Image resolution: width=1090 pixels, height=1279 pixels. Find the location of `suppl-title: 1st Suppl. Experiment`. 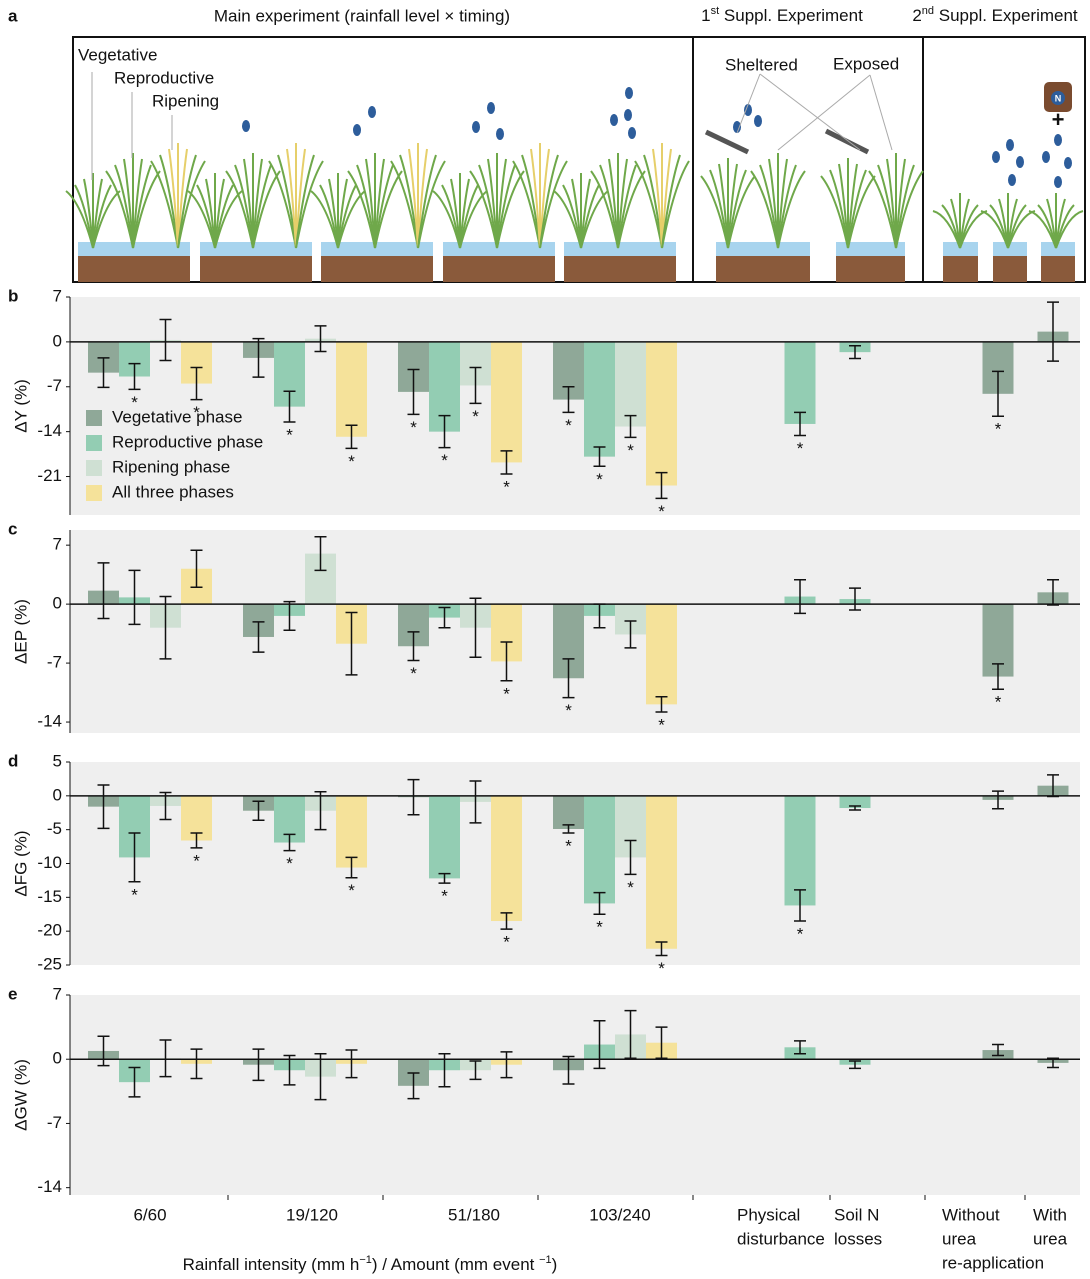

suppl-title: 1st Suppl. Experiment is located at coordinates (782, 15).